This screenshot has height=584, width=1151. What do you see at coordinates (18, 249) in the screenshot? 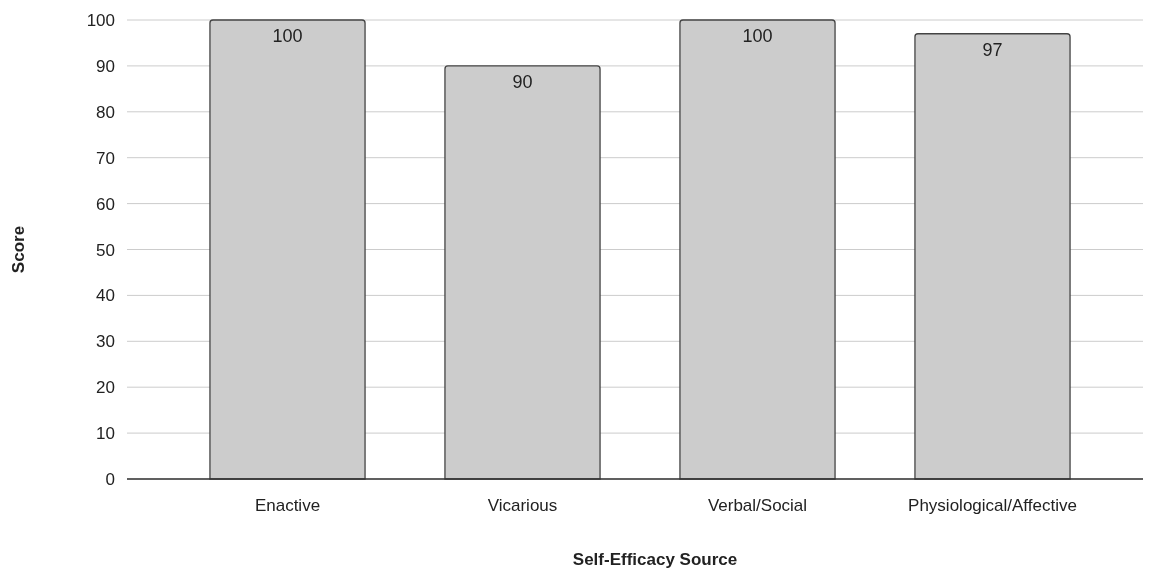
I see `y-axis-title: Score` at bounding box center [18, 249].